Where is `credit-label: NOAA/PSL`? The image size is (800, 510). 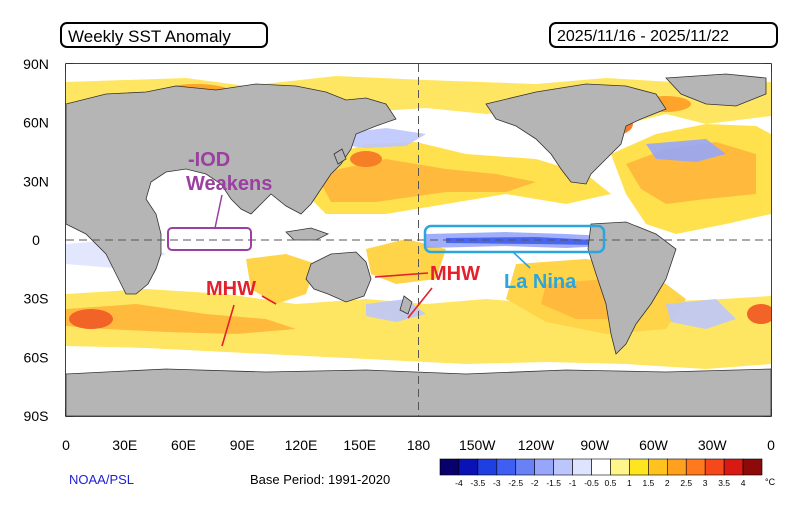 credit-label: NOAA/PSL is located at coordinates (102, 479).